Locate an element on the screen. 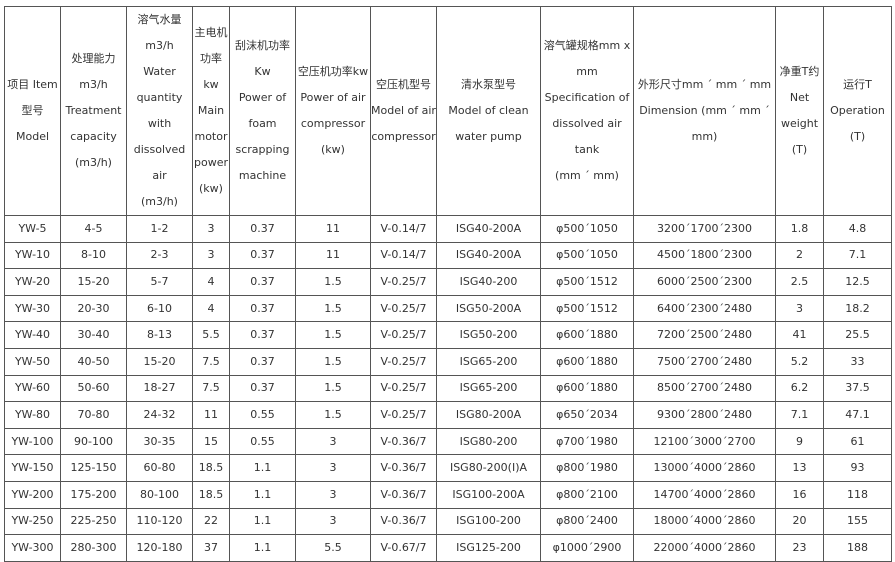 The width and height of the screenshot is (895, 562). cell-net-weight: 16 is located at coordinates (799, 494).